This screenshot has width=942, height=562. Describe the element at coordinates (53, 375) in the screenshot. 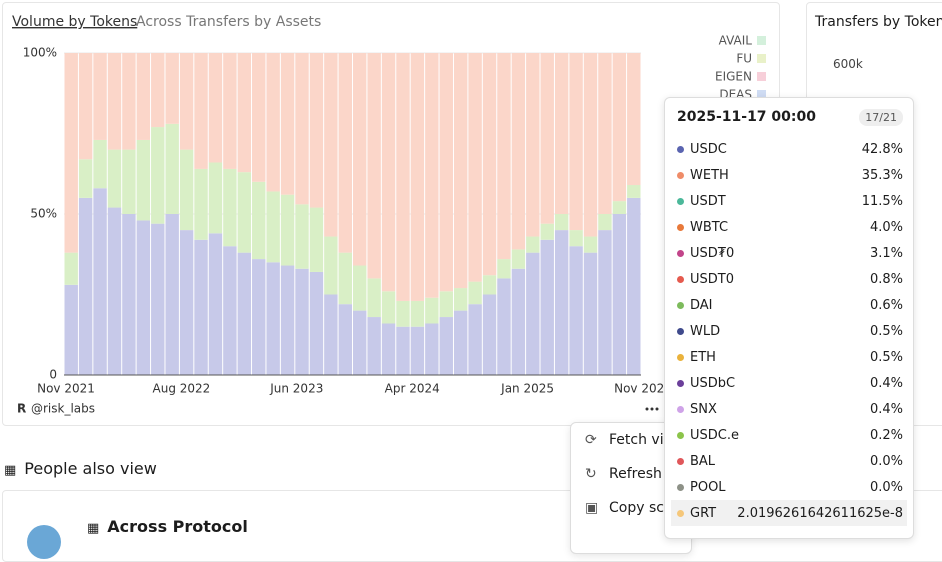

I see `y-tick-label: 0` at that location.